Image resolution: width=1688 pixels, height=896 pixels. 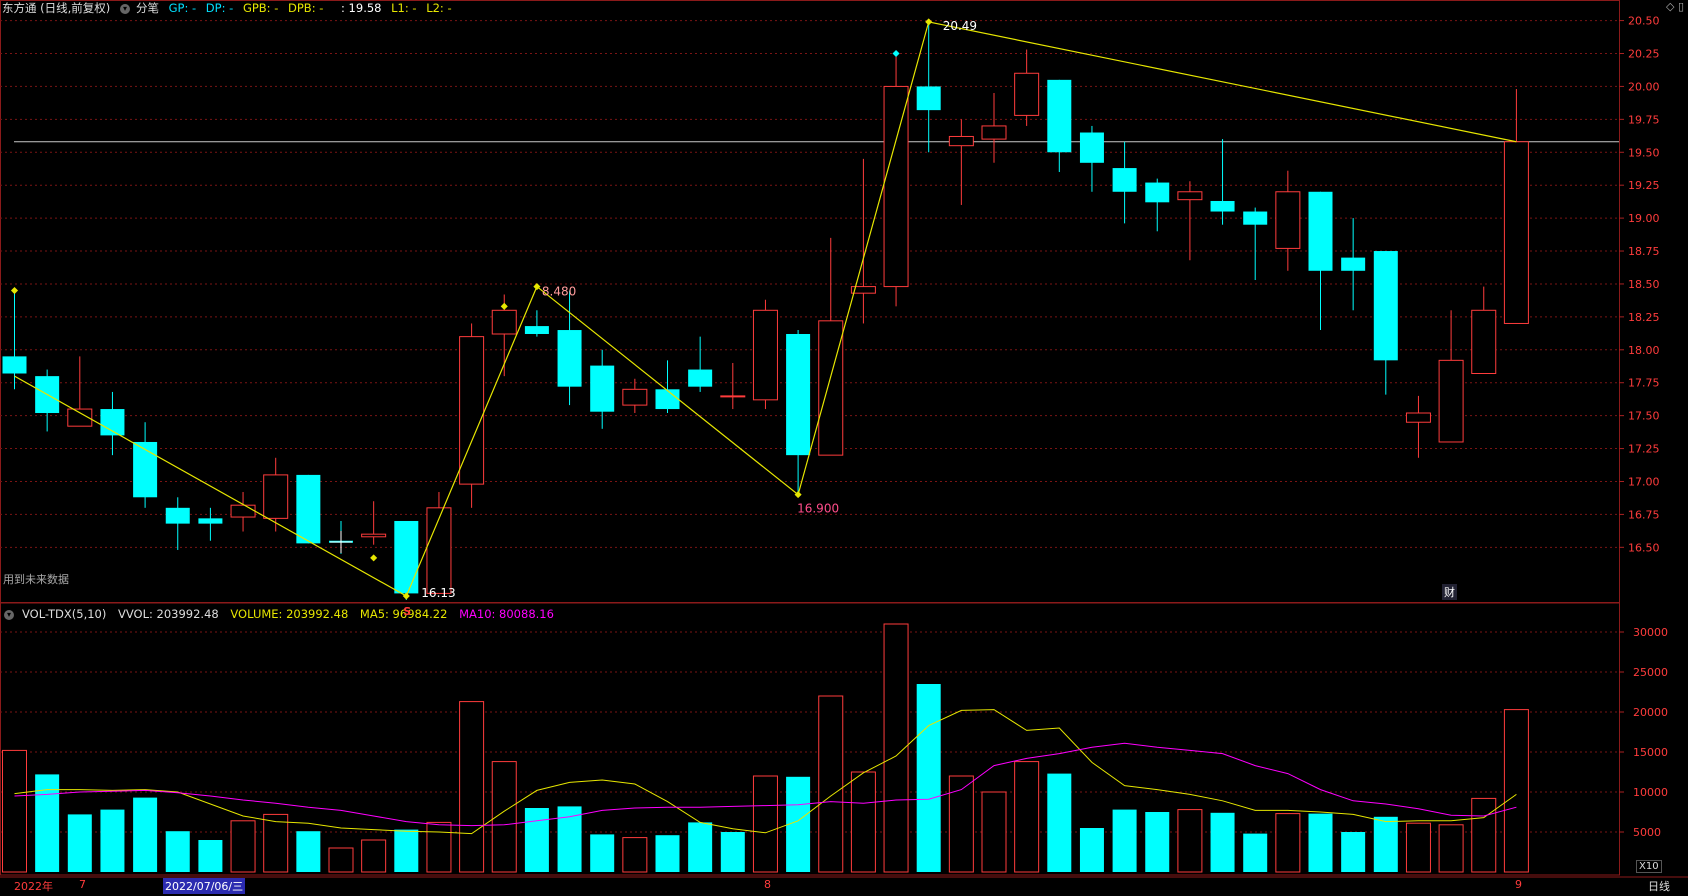 I want to click on l2-value: L2: -, so click(x=439, y=8).